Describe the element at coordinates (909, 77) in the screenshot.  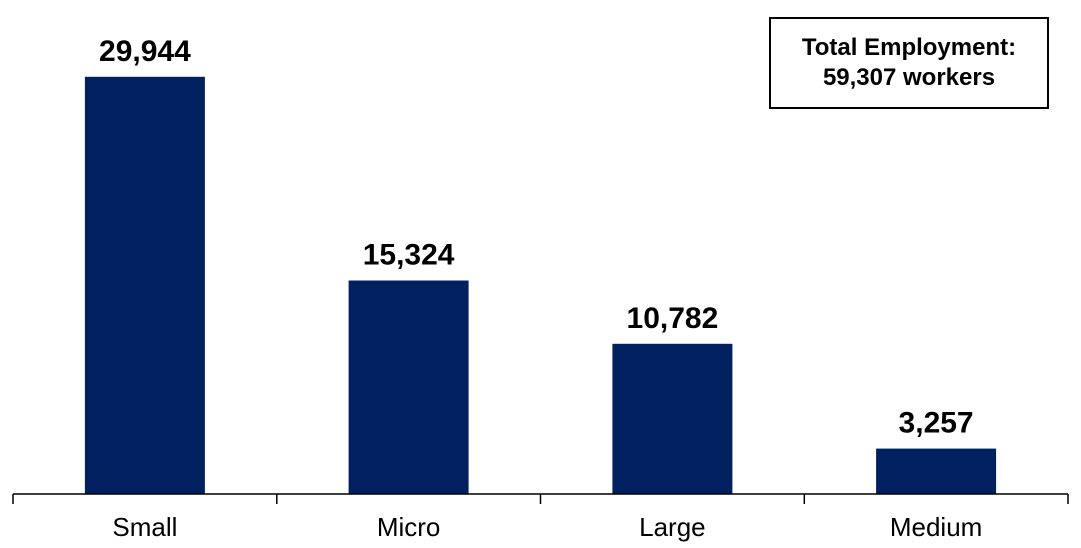
I see `annotation-line-2: 59,307 workers` at that location.